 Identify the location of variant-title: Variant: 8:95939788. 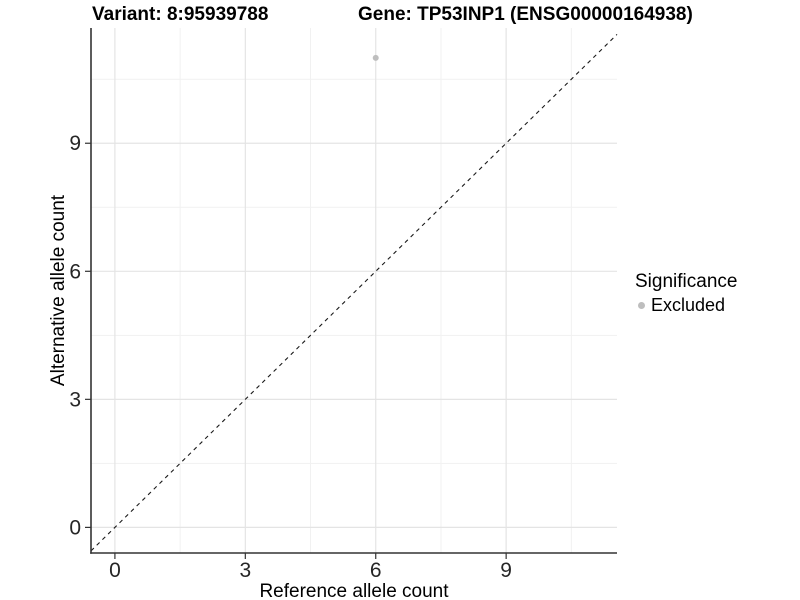
(180, 14).